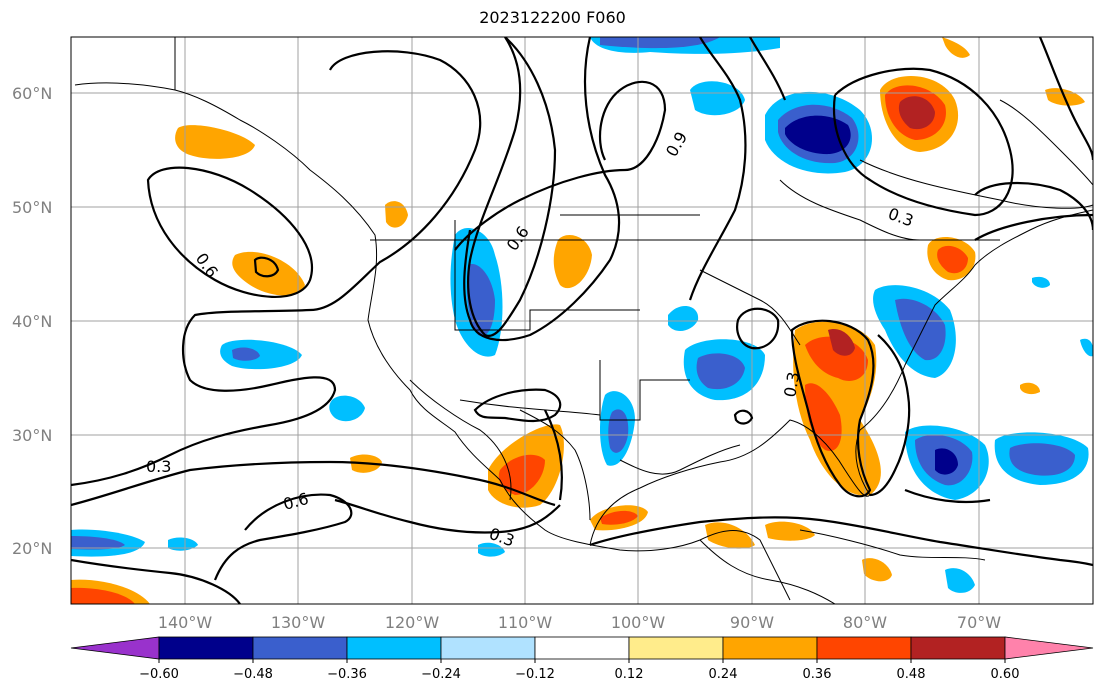 This screenshot has width=1105, height=698. I want to click on lon-label: 100°W, so click(638, 622).